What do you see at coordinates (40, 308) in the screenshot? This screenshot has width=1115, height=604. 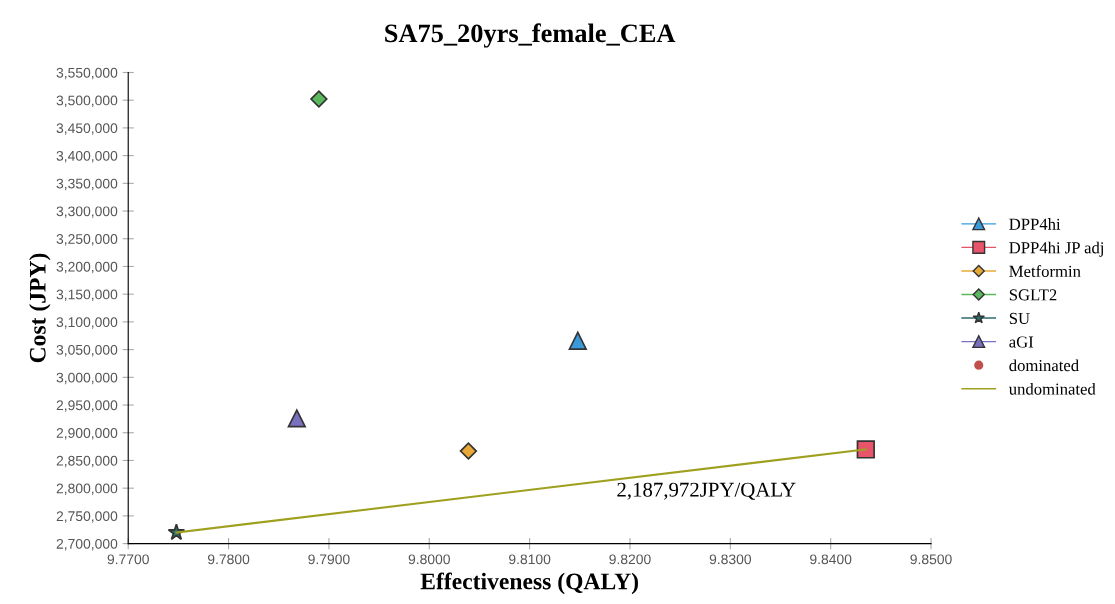 I see `y-axis-title: Cost (JPY)` at bounding box center [40, 308].